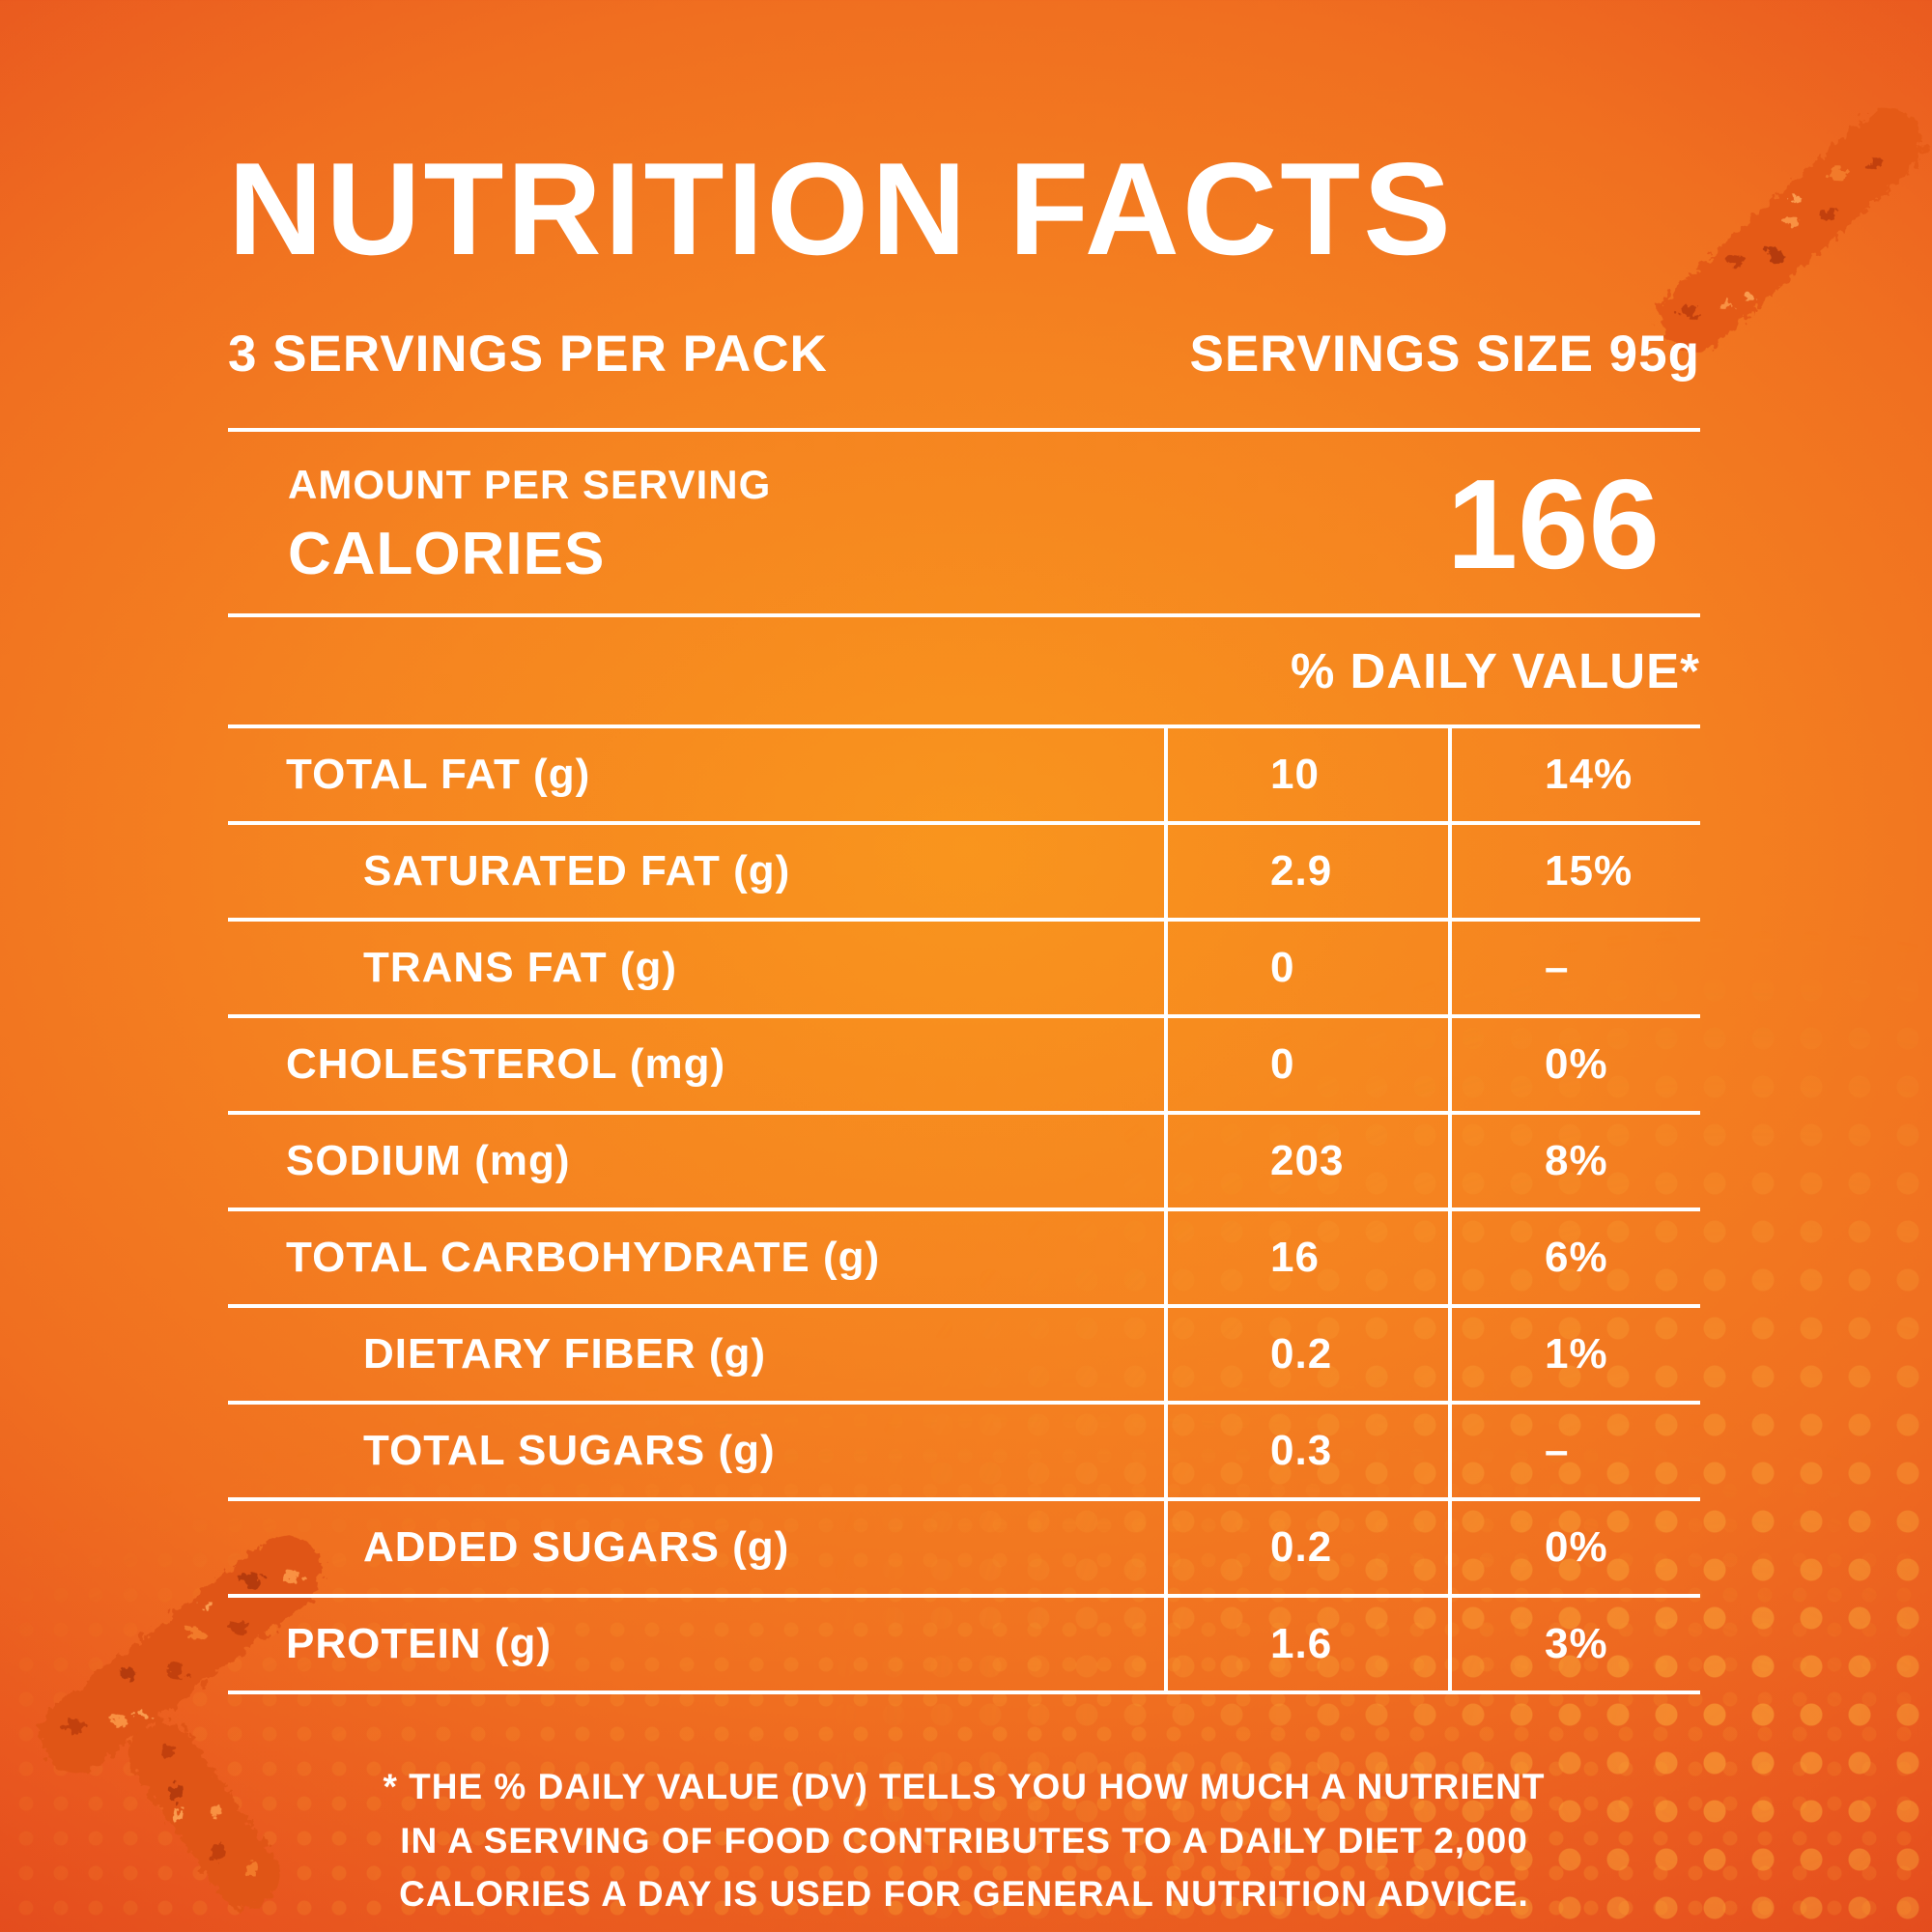 The image size is (1932, 1932). Describe the element at coordinates (569, 1450) in the screenshot. I see `nutrient-name: TOTAL SUGARS (g)` at that location.